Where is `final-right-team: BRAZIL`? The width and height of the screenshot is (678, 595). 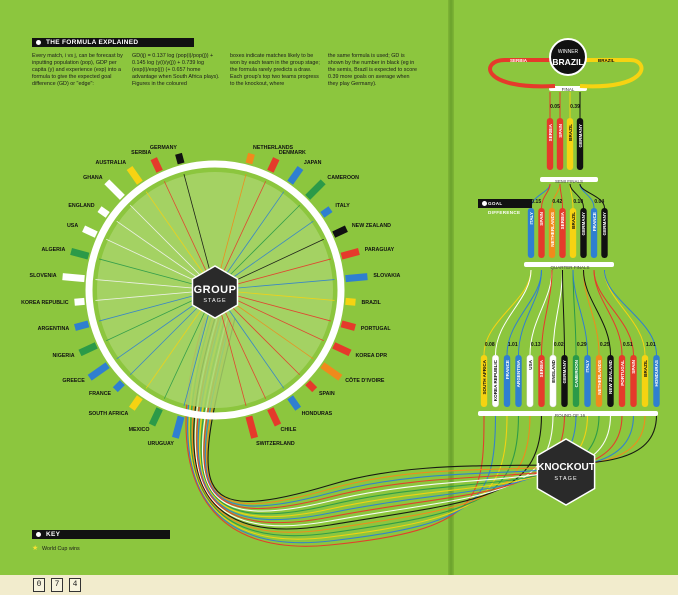
final-right-team: BRAZIL is located at coordinates (606, 60).